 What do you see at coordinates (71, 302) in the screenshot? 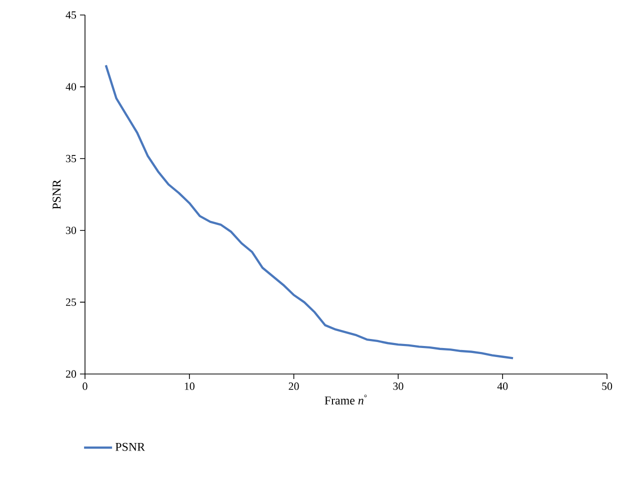
I see `y-tick-label: 25` at bounding box center [71, 302].